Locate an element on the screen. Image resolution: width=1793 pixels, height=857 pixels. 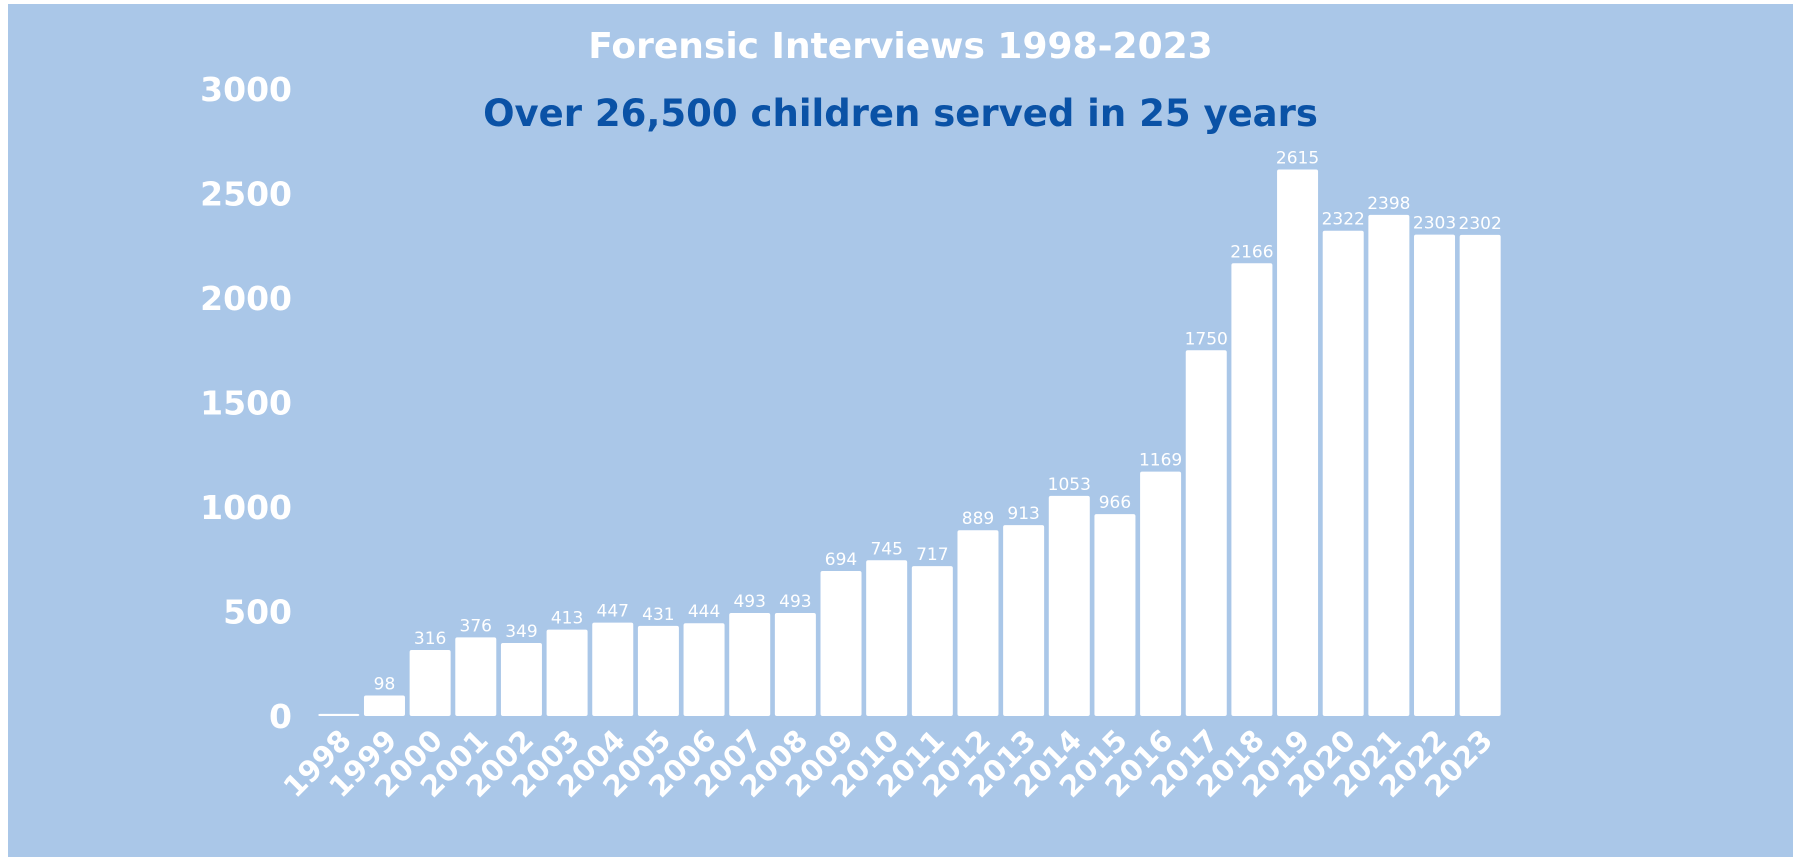
bar-2003 is located at coordinates (567, 672).